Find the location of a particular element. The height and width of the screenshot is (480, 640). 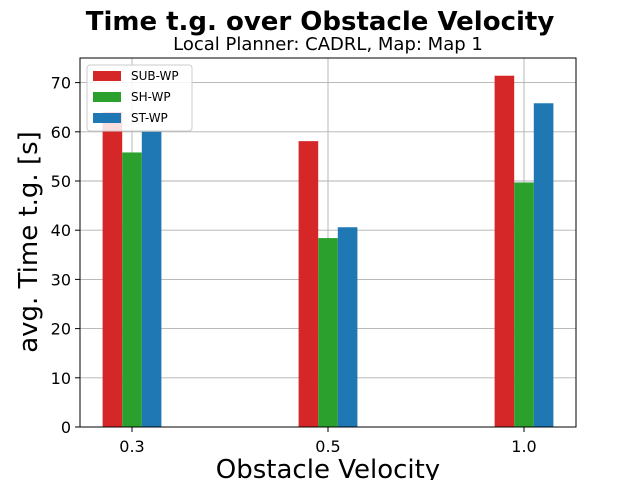

bar-sub-wp-0.3 is located at coordinates (112, 270).